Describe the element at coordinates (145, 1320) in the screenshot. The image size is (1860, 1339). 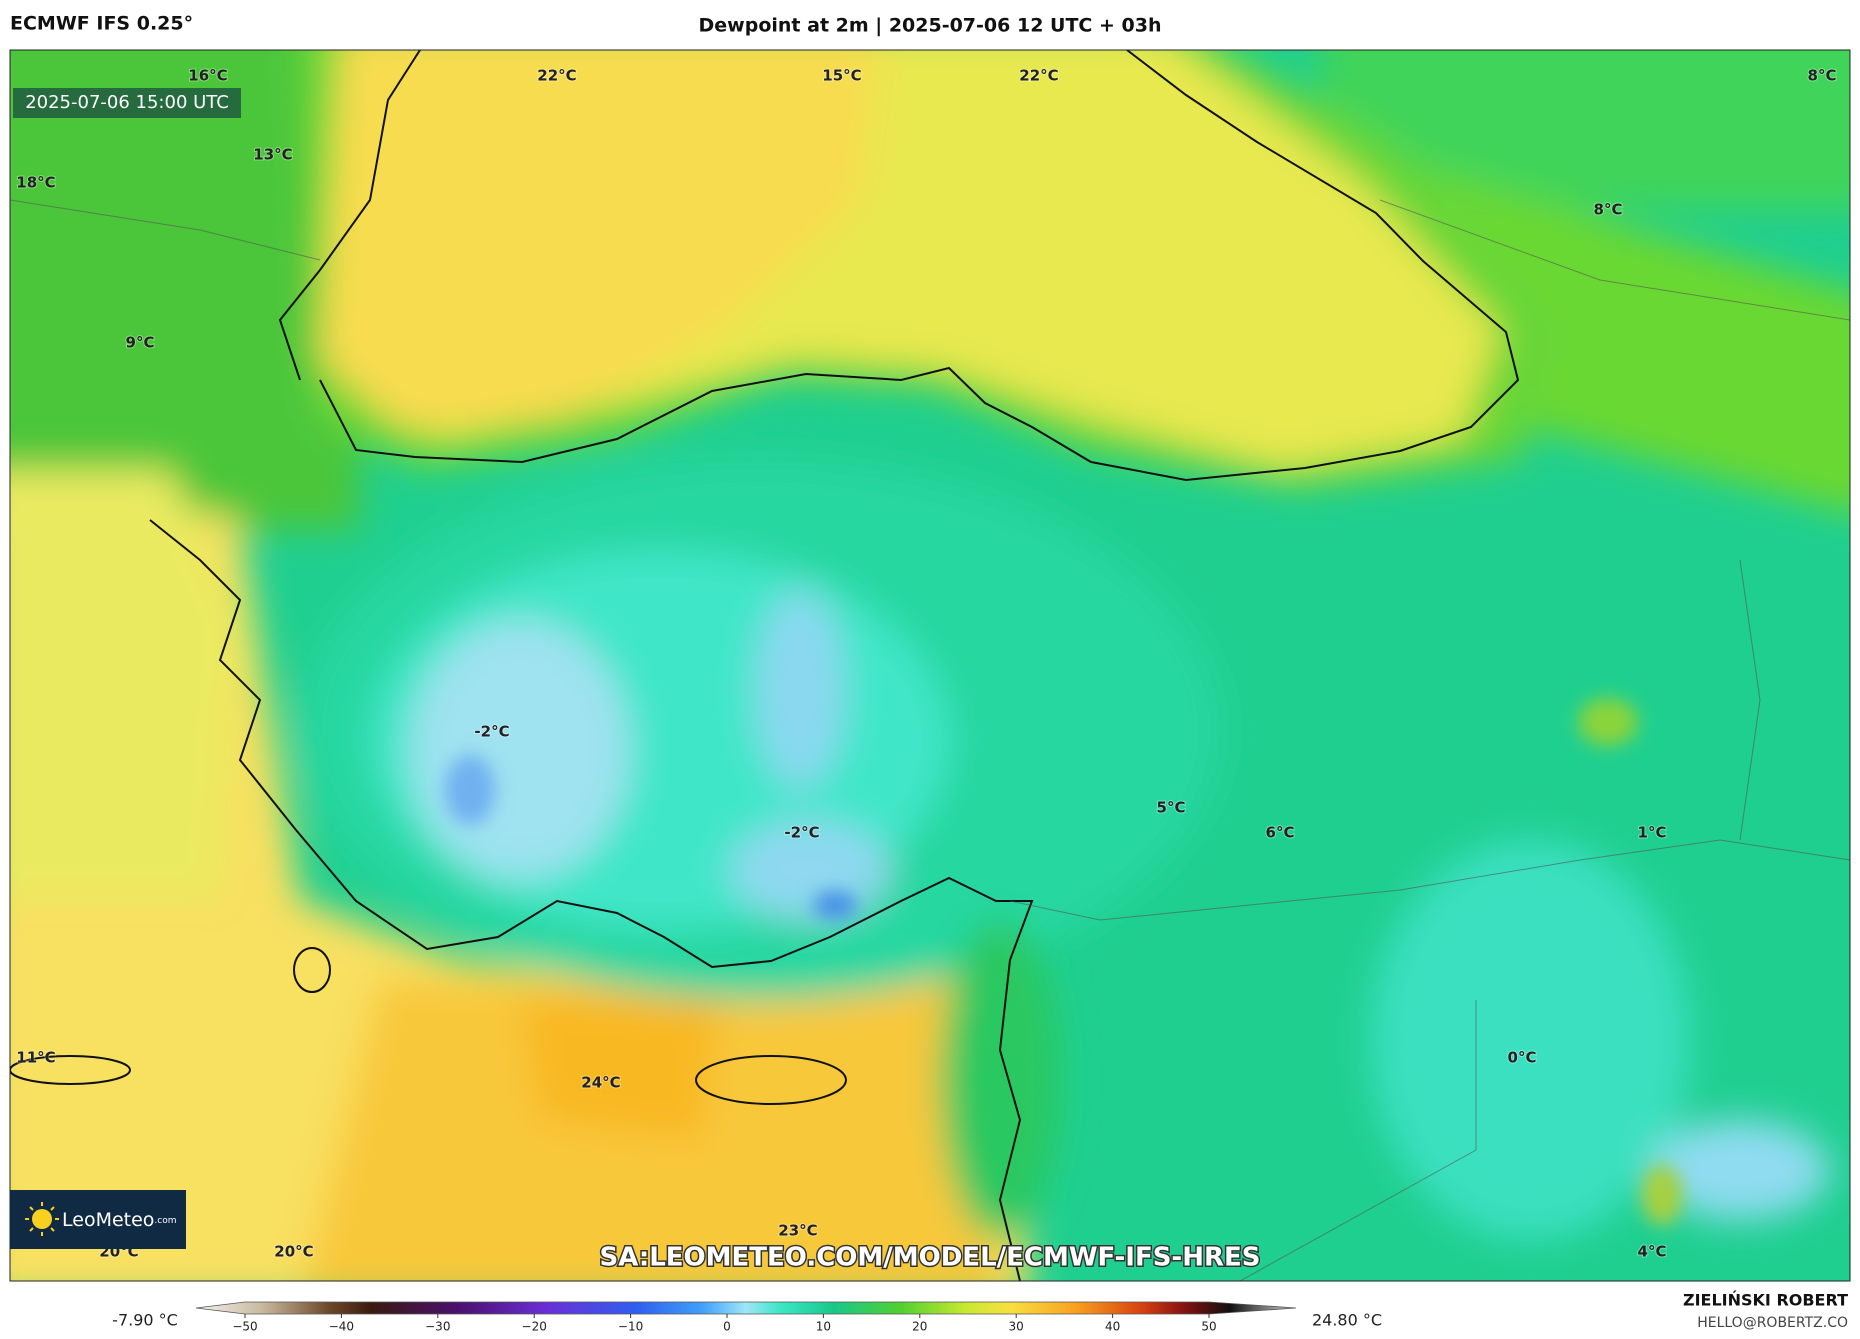
I see `min-label: -7.90 °C` at that location.